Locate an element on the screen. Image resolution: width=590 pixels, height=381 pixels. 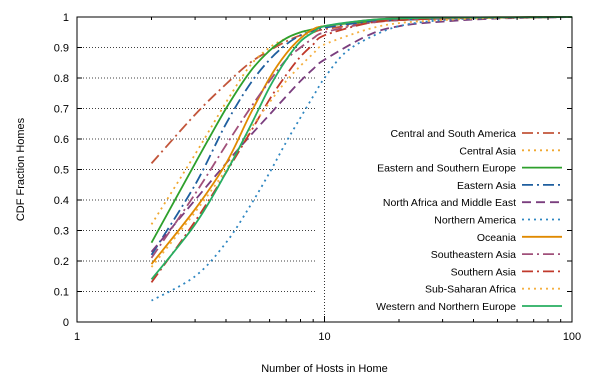
y-tick-label: 0.9 is located at coordinates (61, 49).